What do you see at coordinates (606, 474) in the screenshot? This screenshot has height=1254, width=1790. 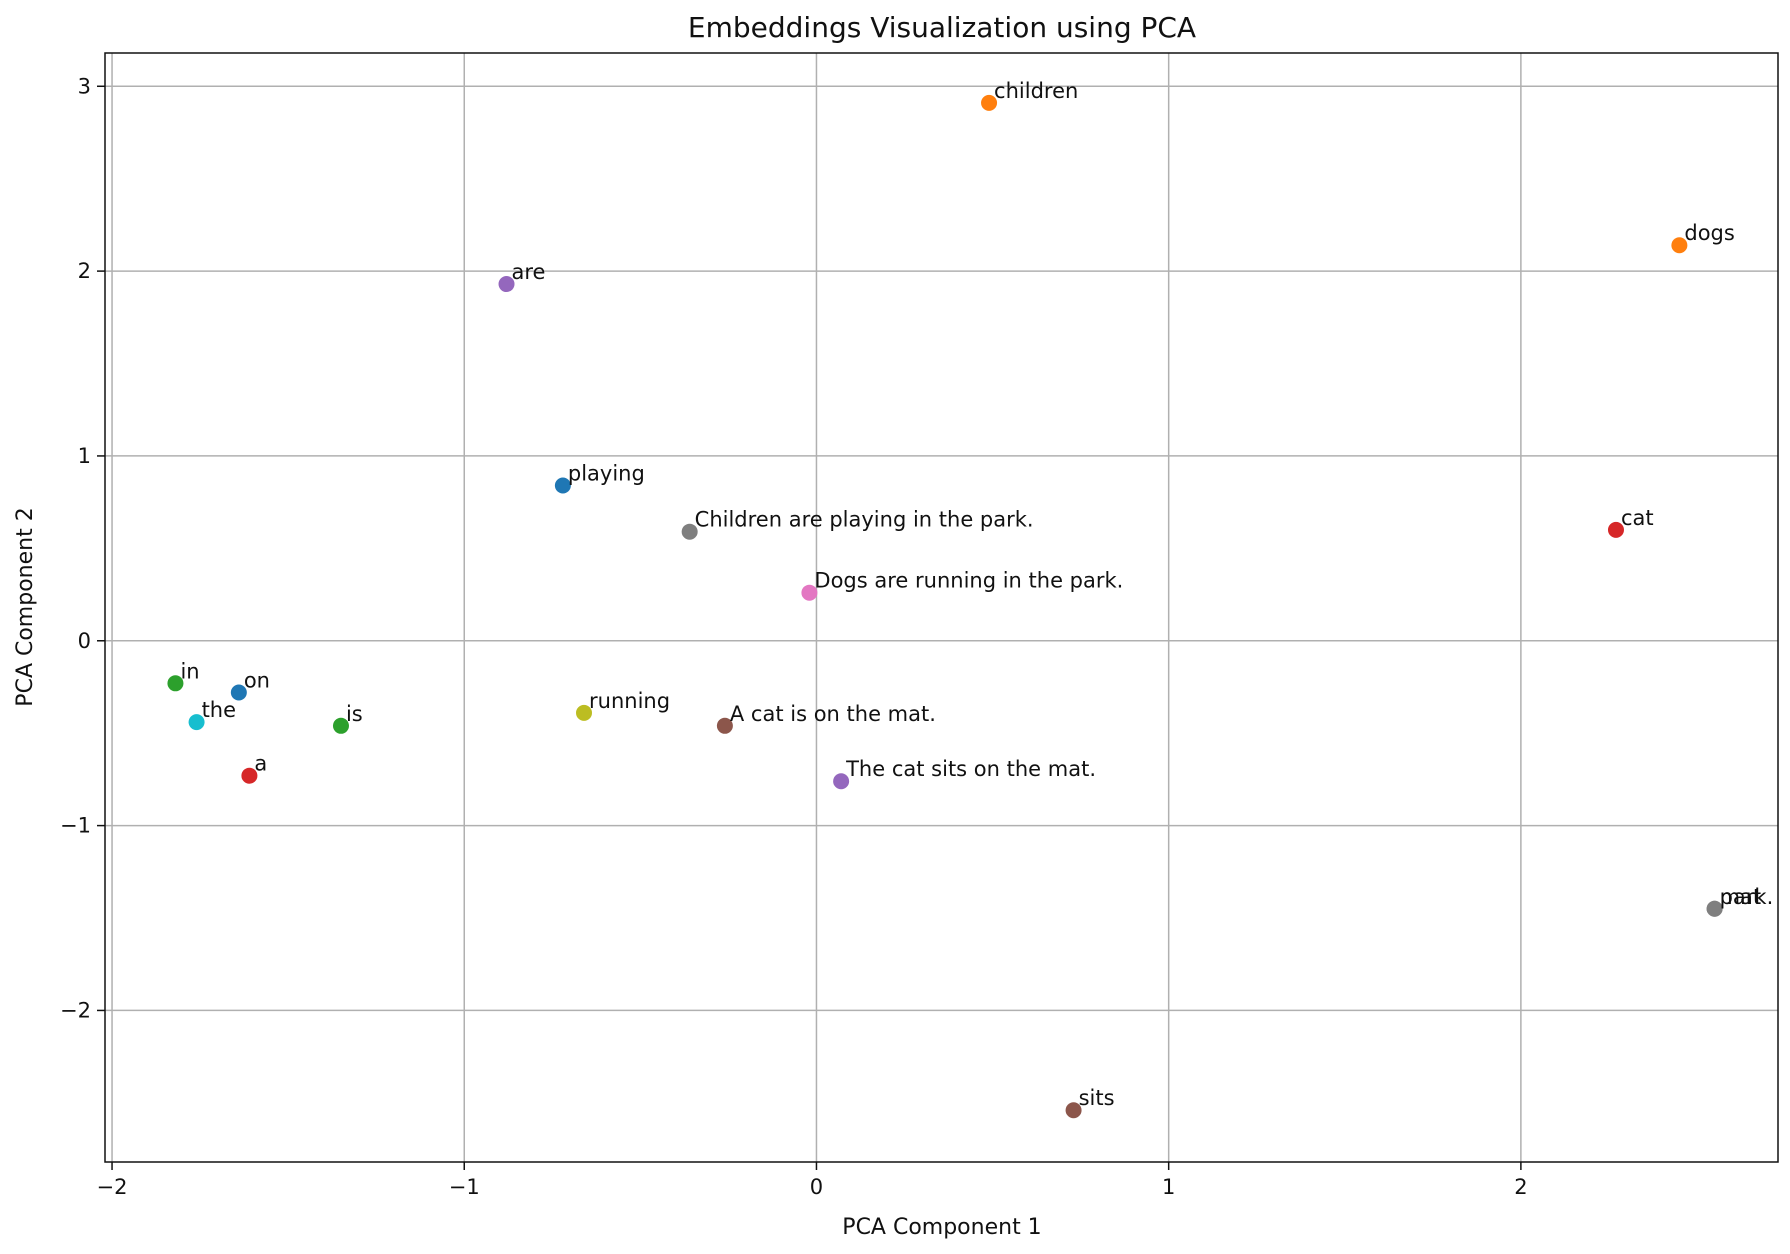 I see `point-label: playing` at bounding box center [606, 474].